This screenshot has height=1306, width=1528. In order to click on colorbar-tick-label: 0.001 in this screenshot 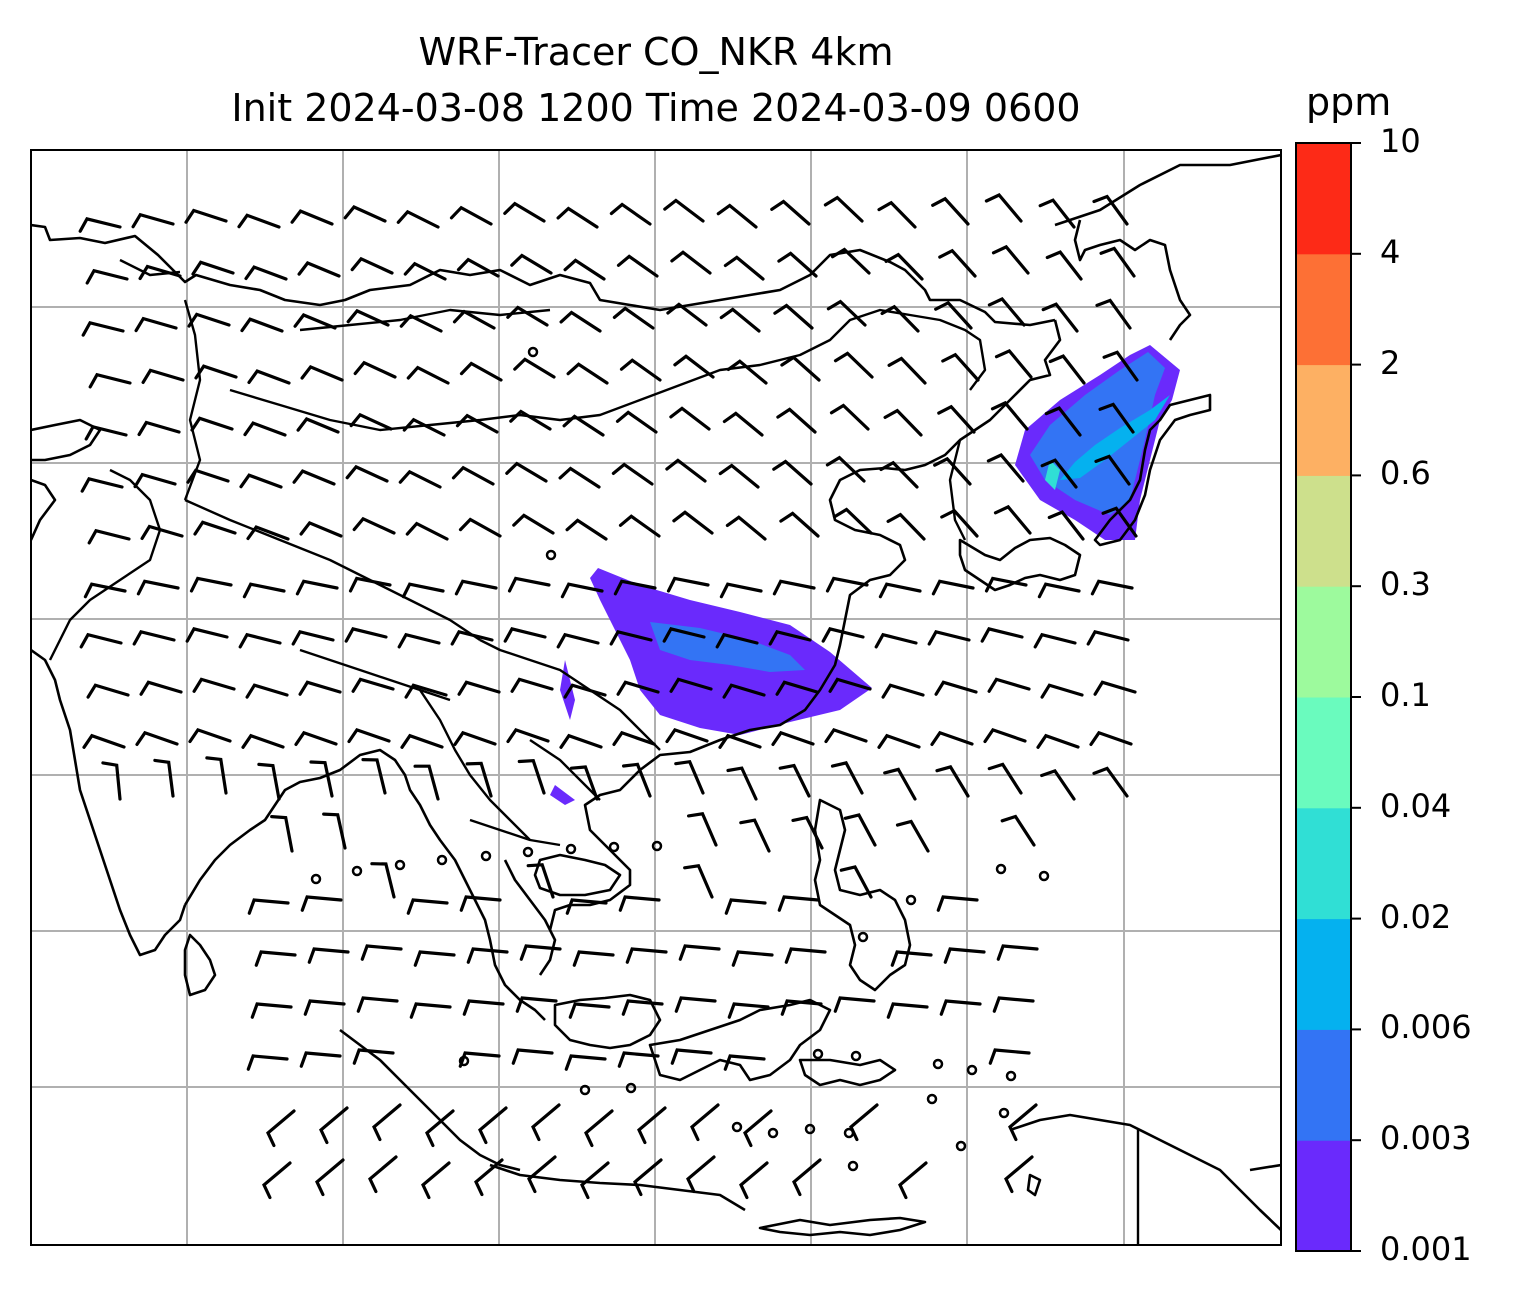, I will do `click(1426, 1249)`.